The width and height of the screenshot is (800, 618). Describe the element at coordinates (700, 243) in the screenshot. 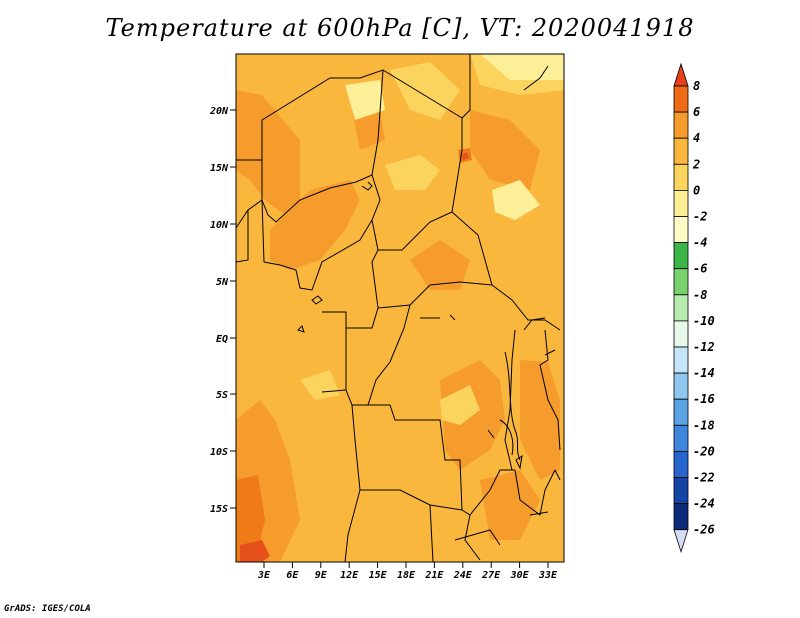

I see `colorbar-label: -4` at that location.